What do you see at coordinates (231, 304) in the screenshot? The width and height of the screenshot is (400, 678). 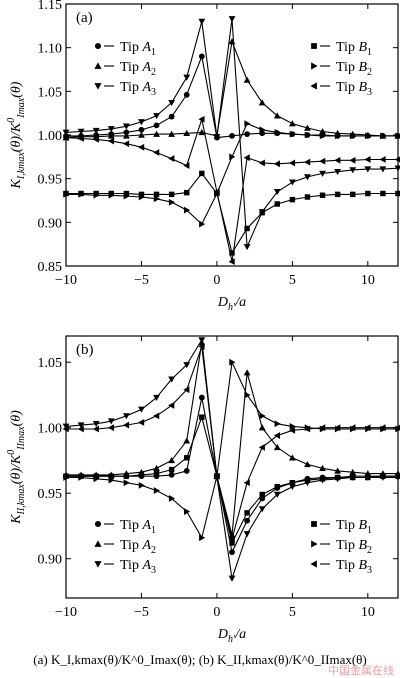 I see `x-axis-label: Dh′/a` at bounding box center [231, 304].